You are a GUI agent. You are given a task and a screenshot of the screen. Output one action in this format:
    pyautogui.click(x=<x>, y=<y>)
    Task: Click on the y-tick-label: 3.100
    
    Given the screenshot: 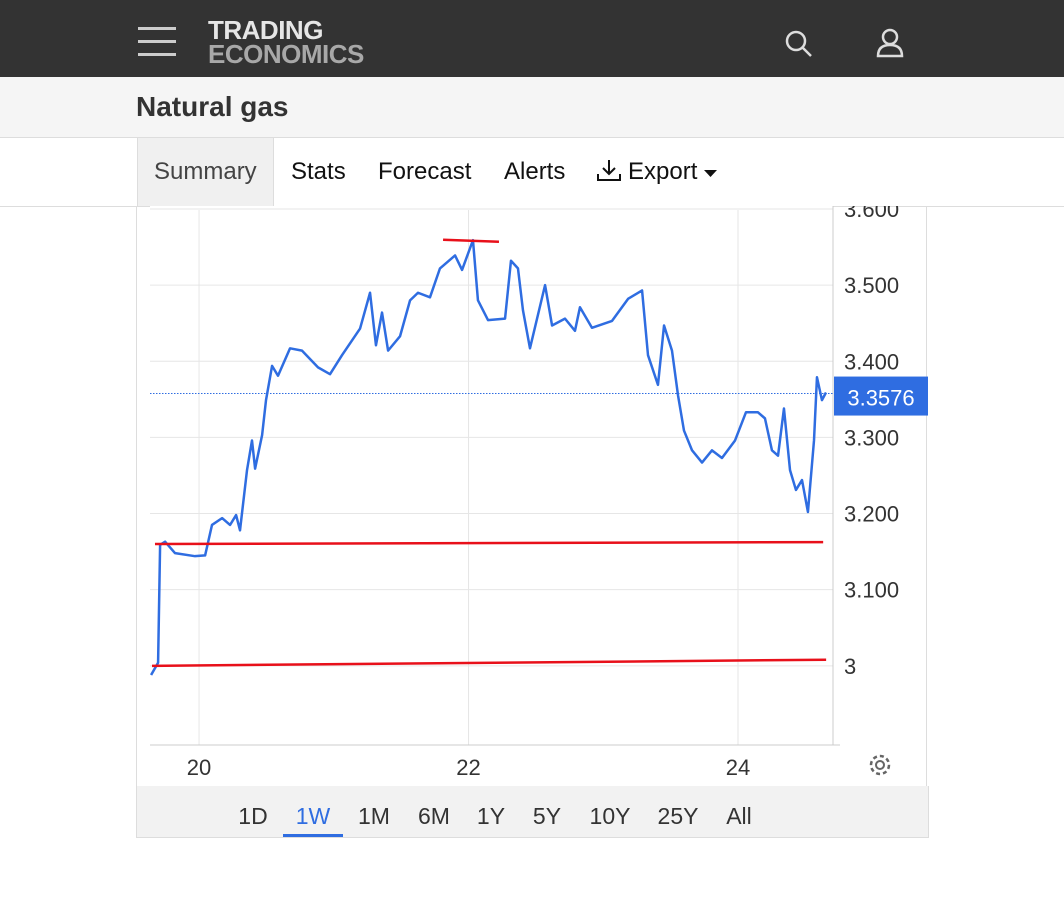 What is the action you would take?
    pyautogui.click(x=871, y=590)
    